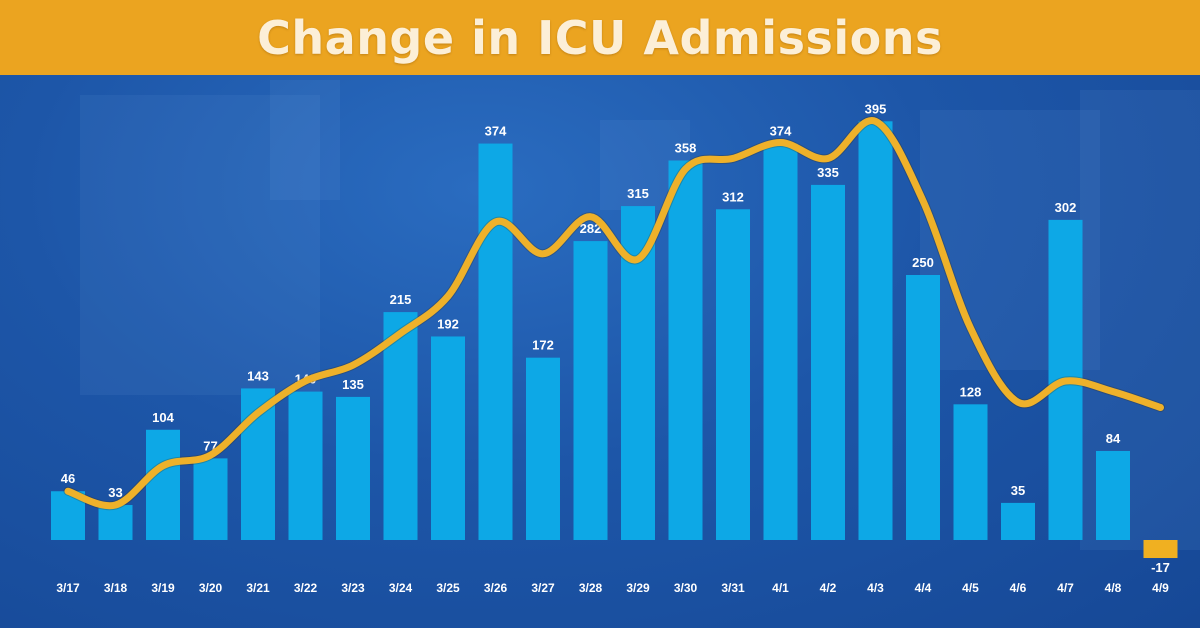 This screenshot has height=628, width=1200. Describe the element at coordinates (401, 299) in the screenshot. I see `value-label: 215` at that location.